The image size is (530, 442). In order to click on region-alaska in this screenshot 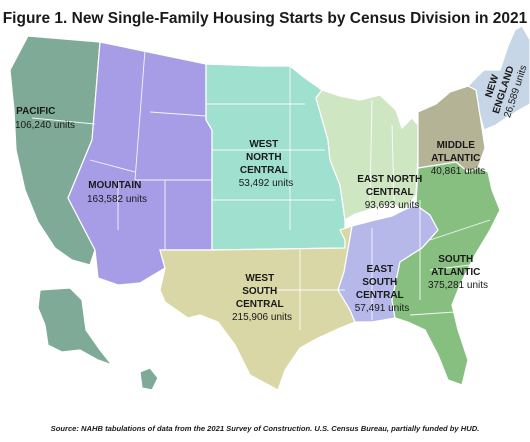, I will do `click(75, 327)`.